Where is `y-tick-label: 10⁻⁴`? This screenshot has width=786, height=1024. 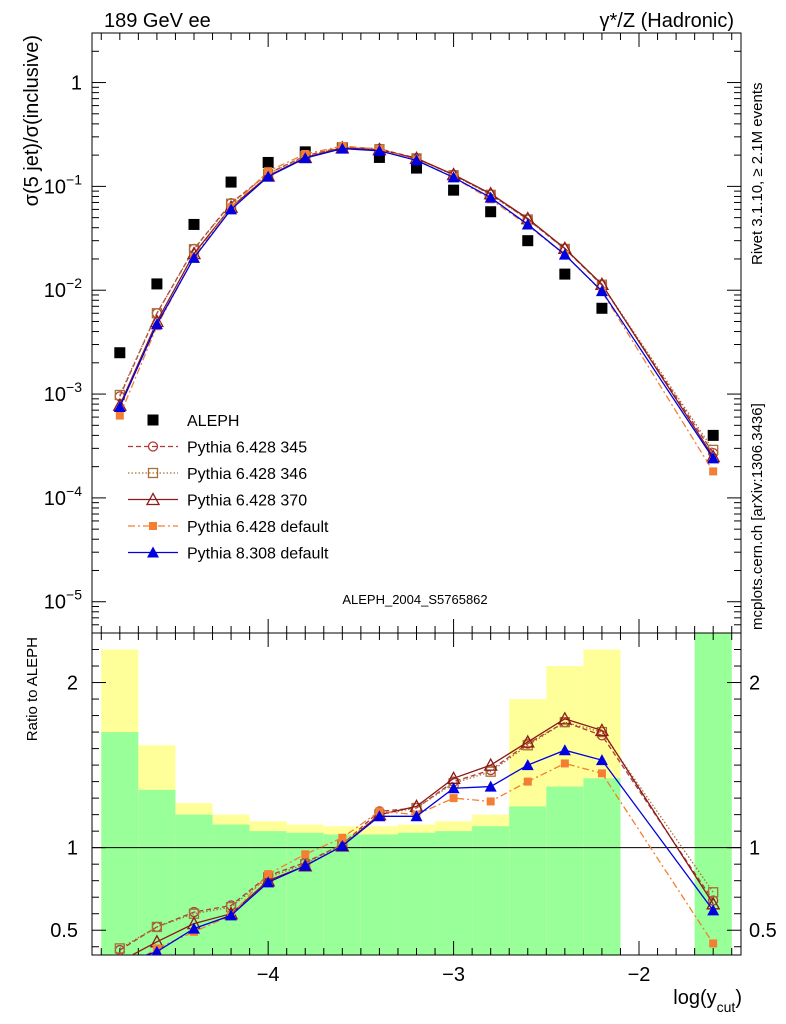
y-tick-label: 10⁻⁴ is located at coordinates (63, 496).